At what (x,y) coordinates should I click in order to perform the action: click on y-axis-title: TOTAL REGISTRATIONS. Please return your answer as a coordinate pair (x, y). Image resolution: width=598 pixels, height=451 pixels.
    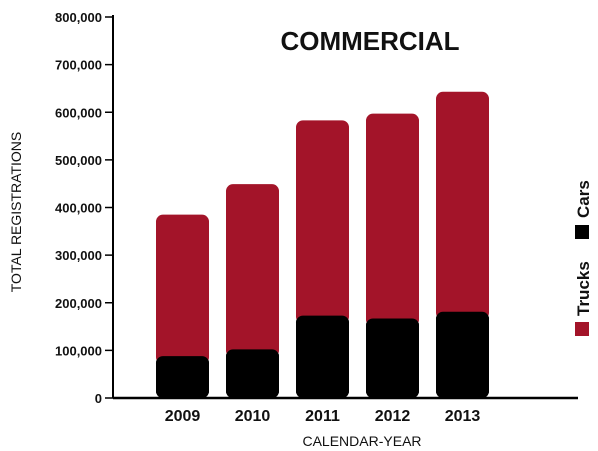
    Looking at the image, I should click on (16, 212).